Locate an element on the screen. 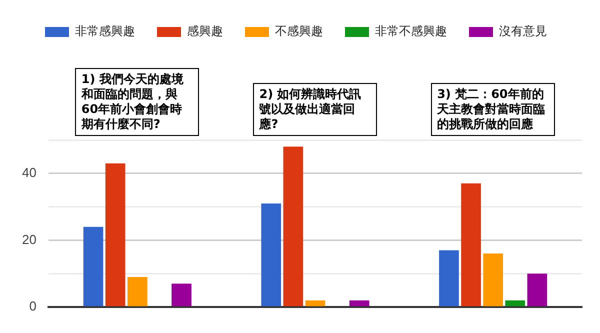 This screenshot has width=600, height=333. legend-label: 不感興趣 is located at coordinates (299, 31).